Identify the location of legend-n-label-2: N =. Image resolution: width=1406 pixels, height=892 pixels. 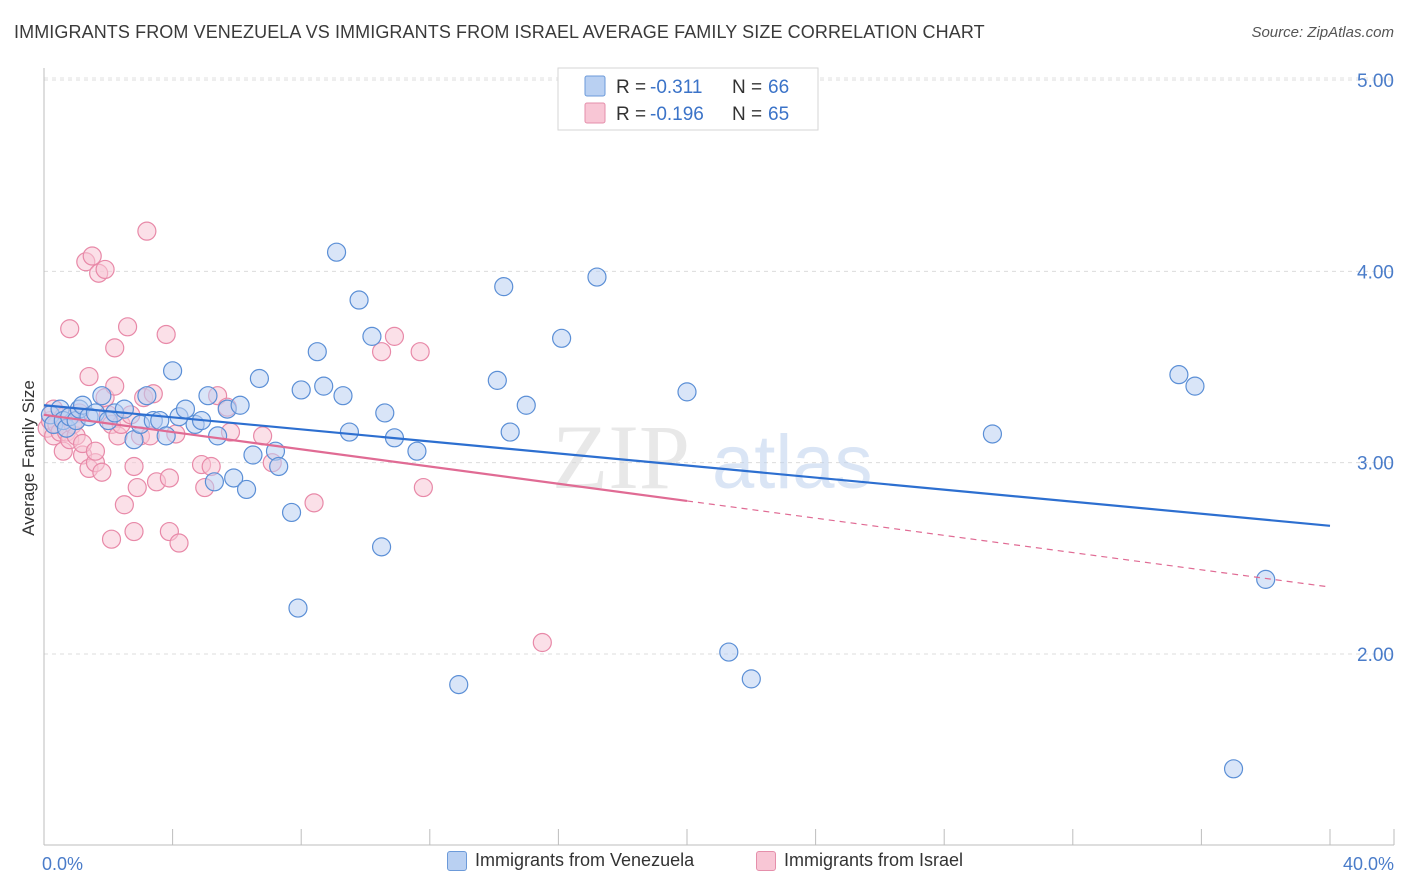
(747, 114).